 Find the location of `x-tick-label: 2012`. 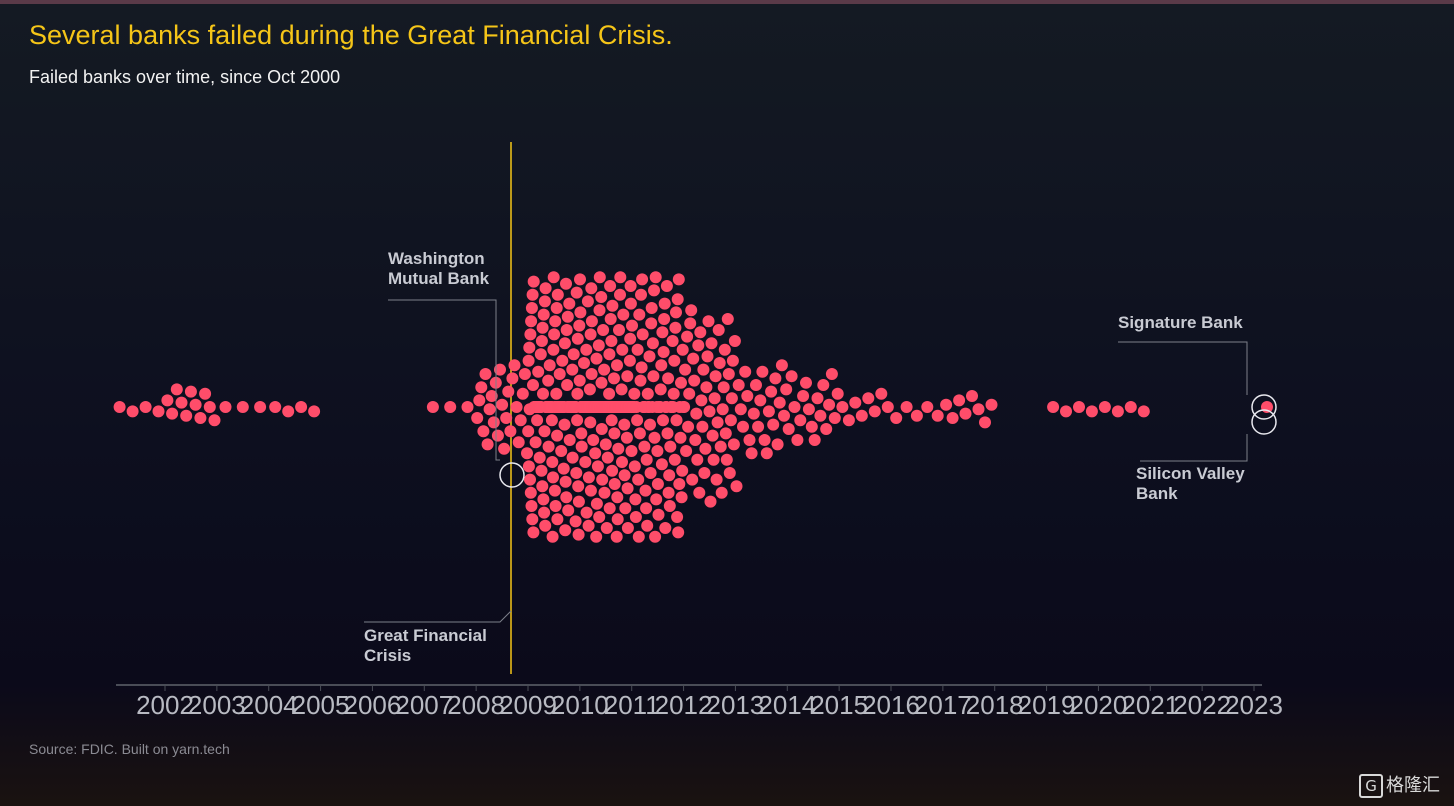

x-tick-label: 2012 is located at coordinates (684, 705).